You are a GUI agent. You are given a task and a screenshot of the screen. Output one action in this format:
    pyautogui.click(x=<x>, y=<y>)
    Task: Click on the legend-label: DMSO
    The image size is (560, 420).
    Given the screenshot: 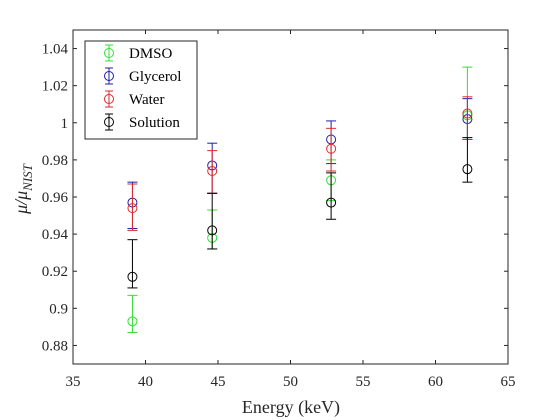 What is the action you would take?
    pyautogui.click(x=151, y=54)
    